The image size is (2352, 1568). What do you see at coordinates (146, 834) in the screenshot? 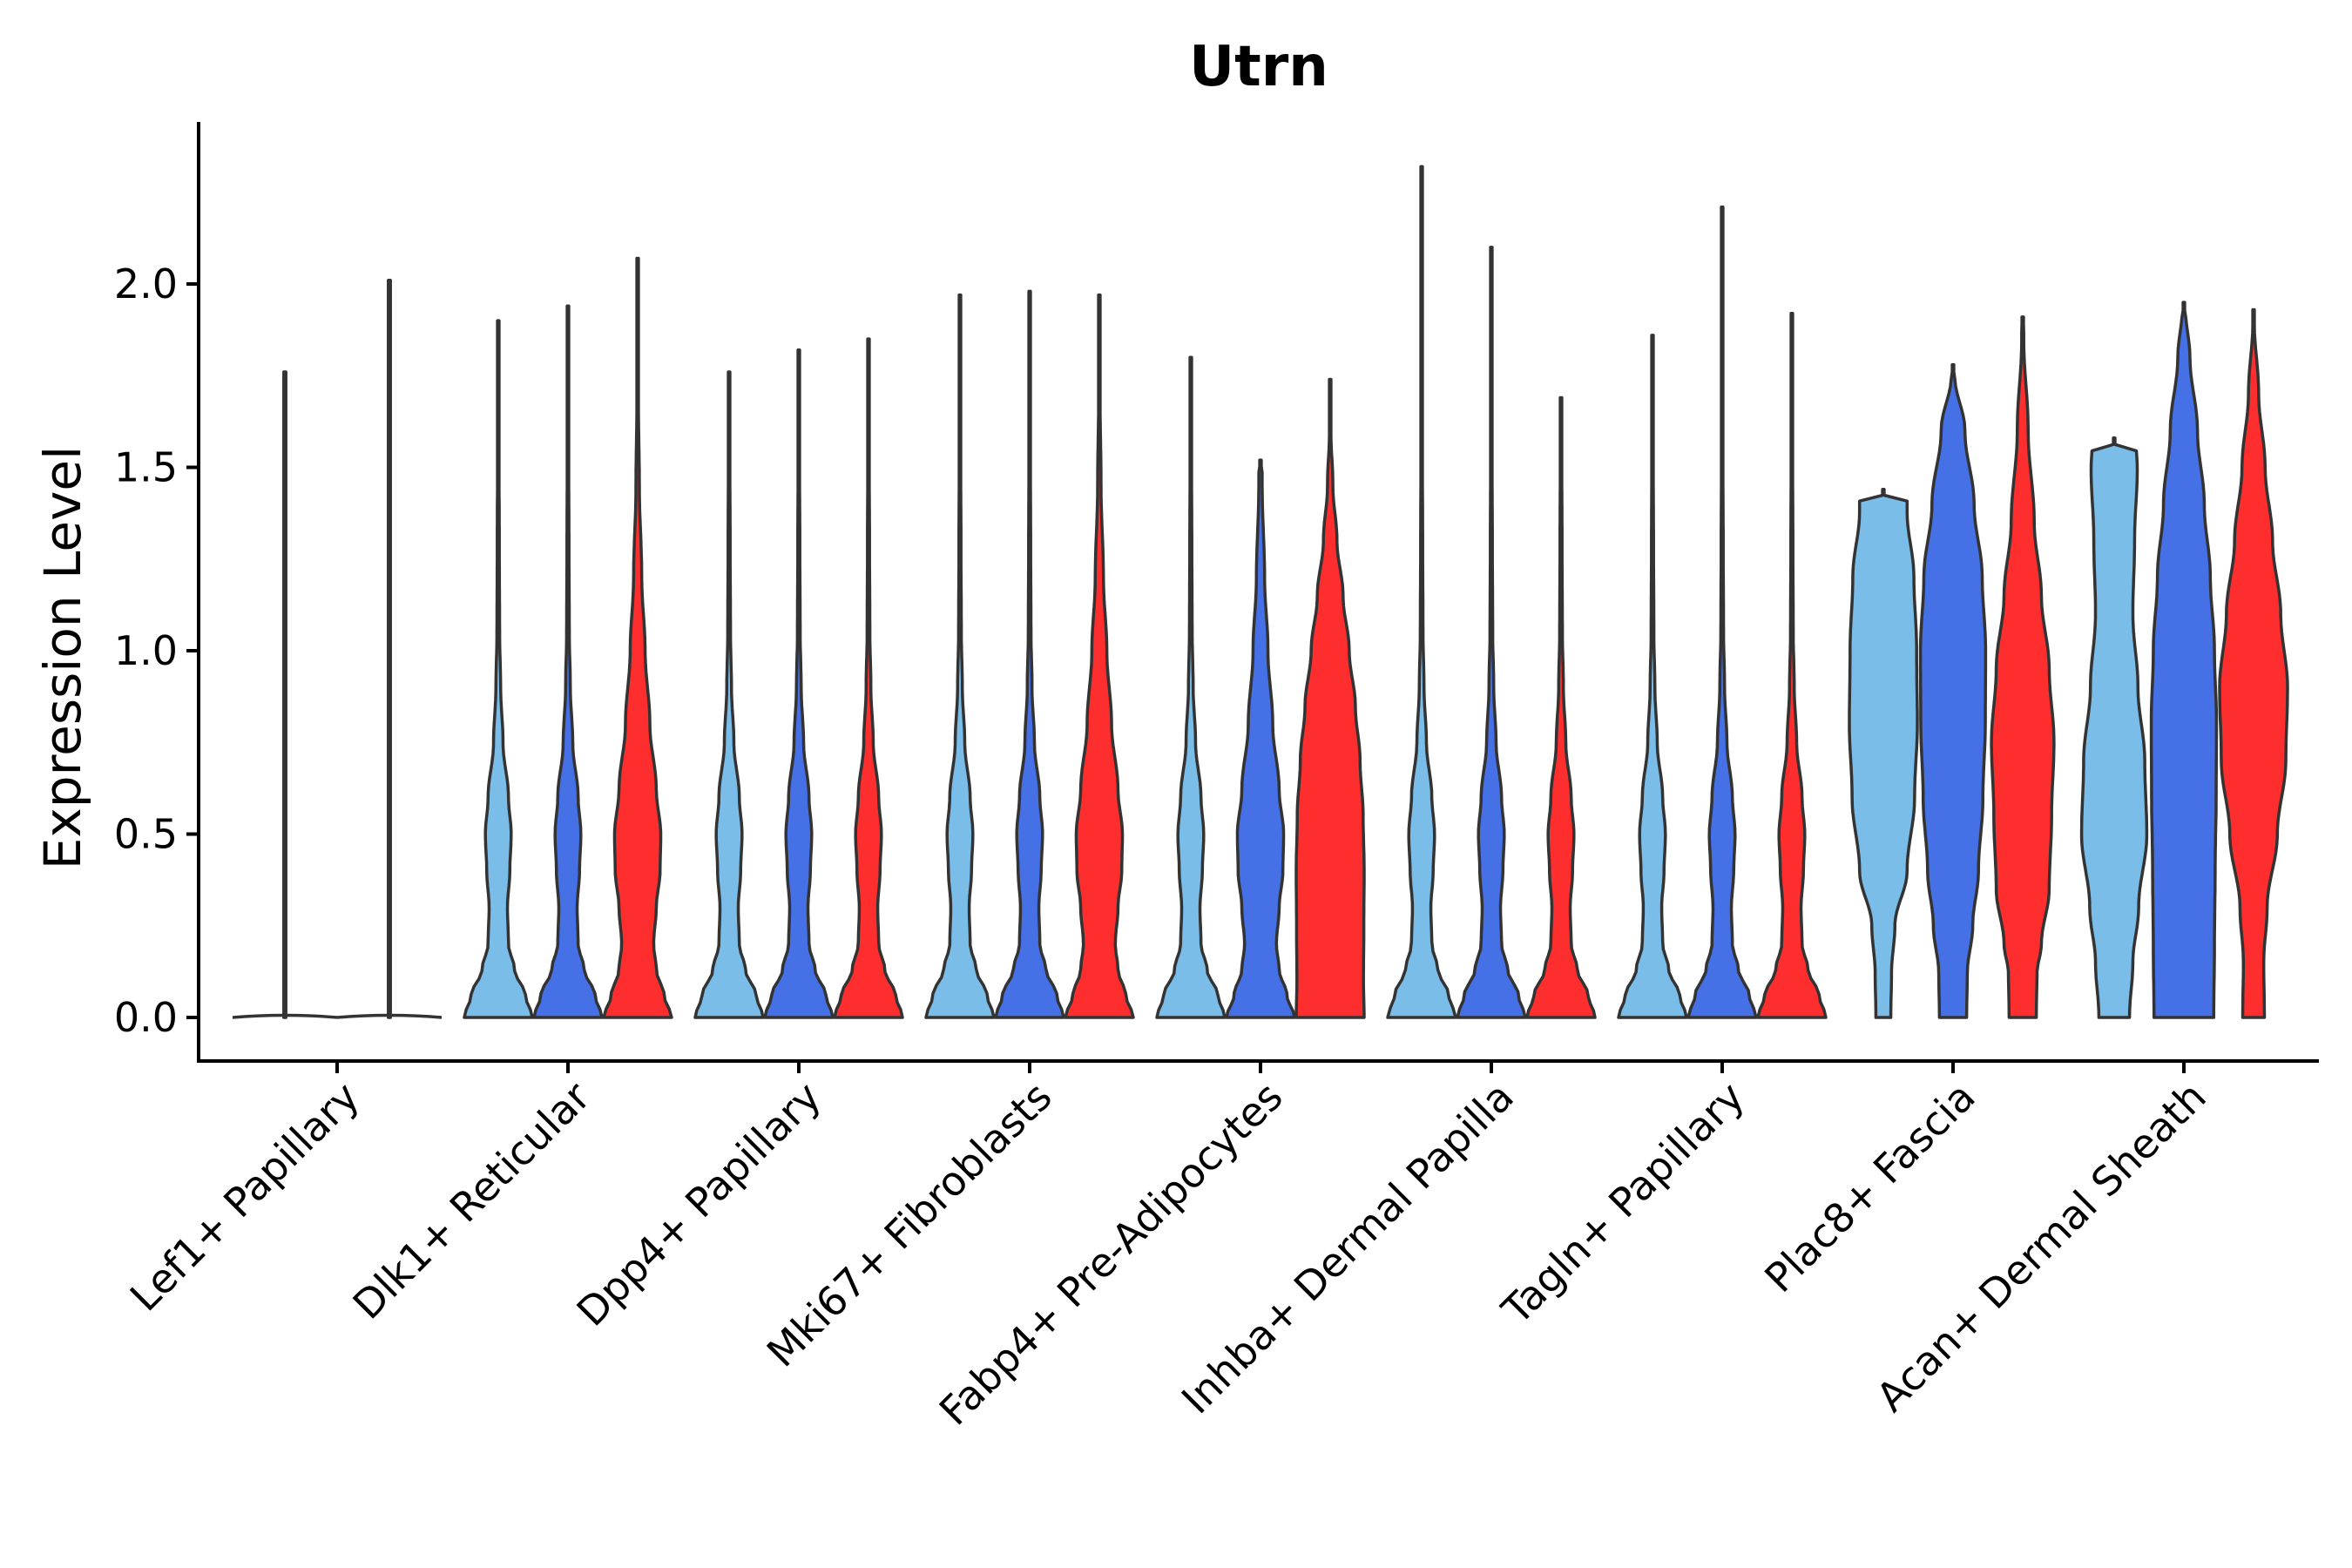
I see `y-tick-label: 0.5` at bounding box center [146, 834].